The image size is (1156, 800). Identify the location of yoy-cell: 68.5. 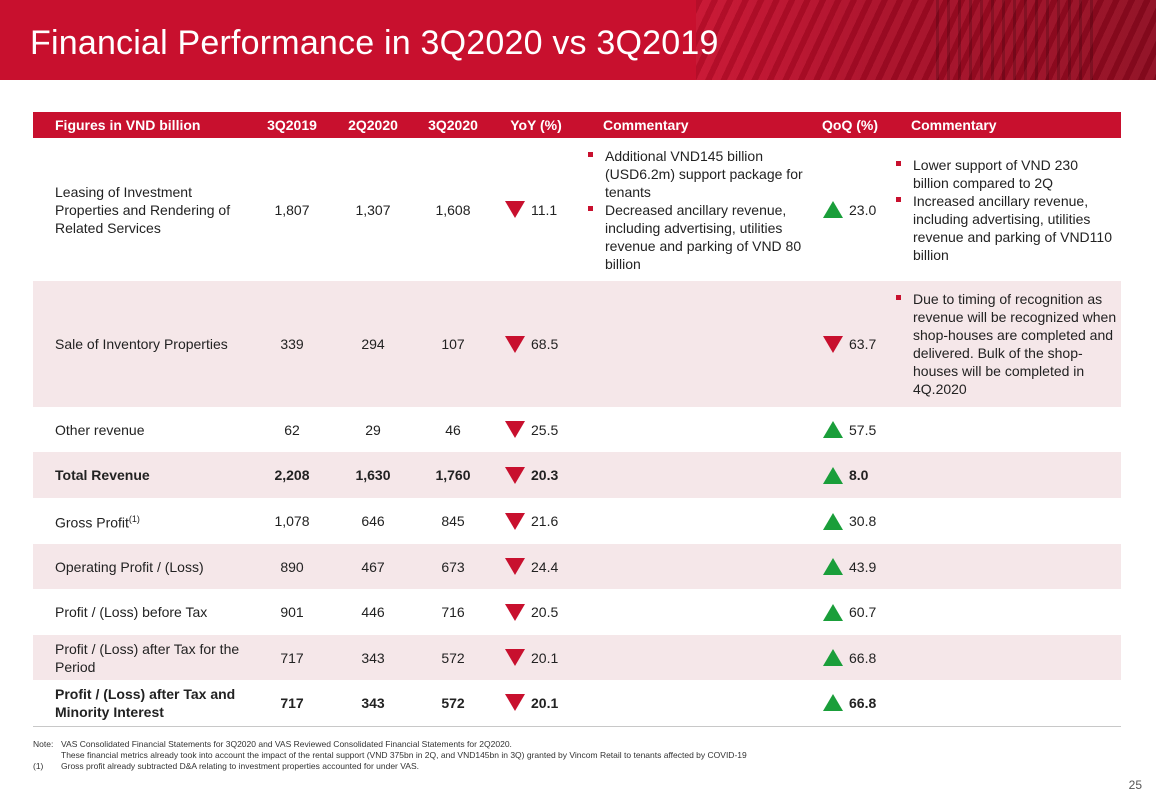
(536, 344).